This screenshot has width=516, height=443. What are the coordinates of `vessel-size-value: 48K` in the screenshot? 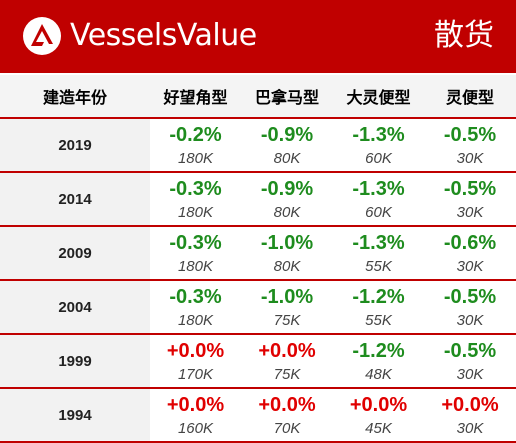 It's located at (378, 375).